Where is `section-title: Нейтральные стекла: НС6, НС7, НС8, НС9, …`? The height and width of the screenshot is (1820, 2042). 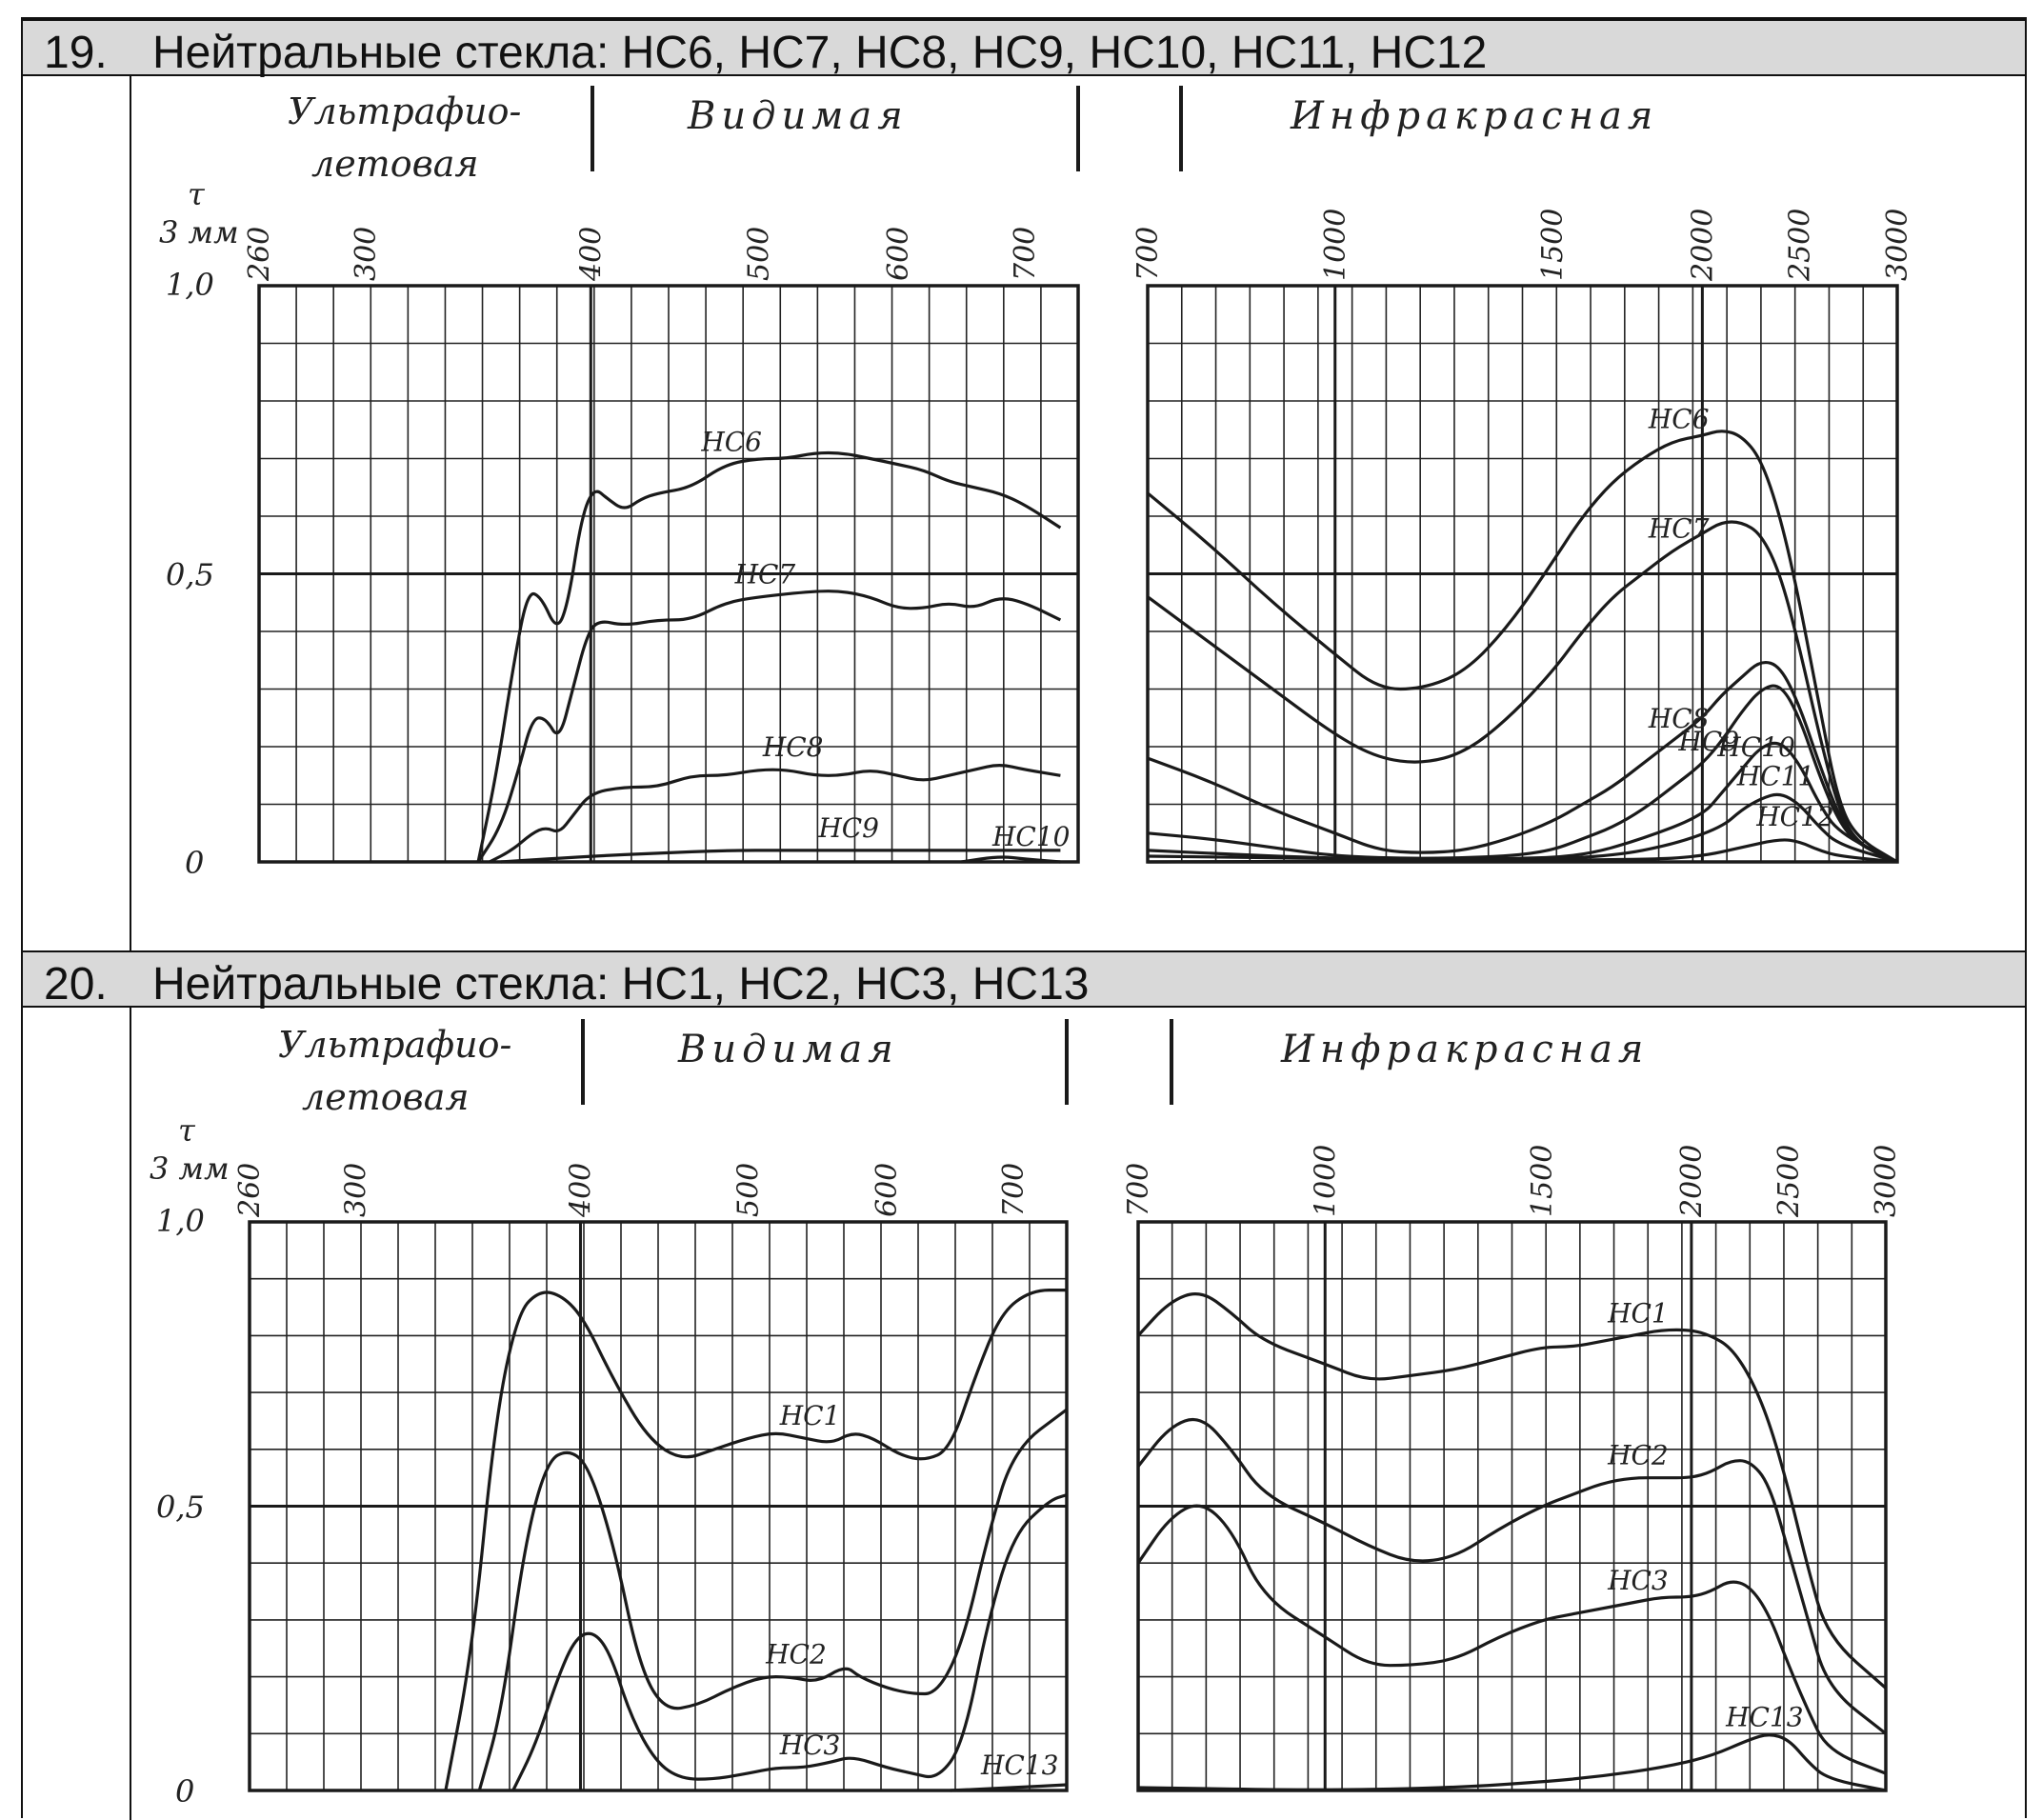
section-title: Нейтральные стекла: НС6, НС7, НС8, НС9, … is located at coordinates (820, 53).